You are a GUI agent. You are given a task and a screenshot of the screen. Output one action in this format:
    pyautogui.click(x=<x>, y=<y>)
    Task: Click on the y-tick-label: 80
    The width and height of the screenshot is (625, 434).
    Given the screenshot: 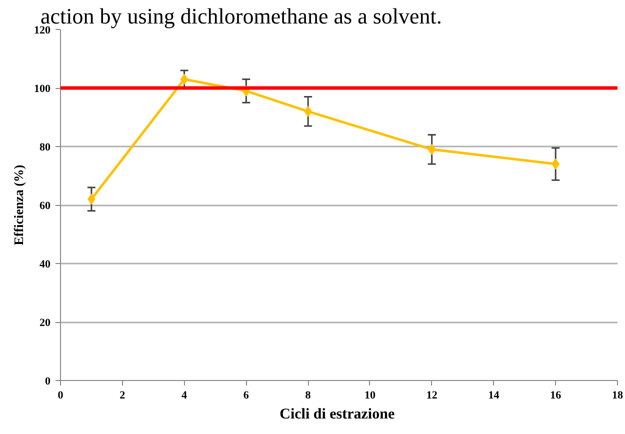 What is the action you would take?
    pyautogui.click(x=45, y=148)
    